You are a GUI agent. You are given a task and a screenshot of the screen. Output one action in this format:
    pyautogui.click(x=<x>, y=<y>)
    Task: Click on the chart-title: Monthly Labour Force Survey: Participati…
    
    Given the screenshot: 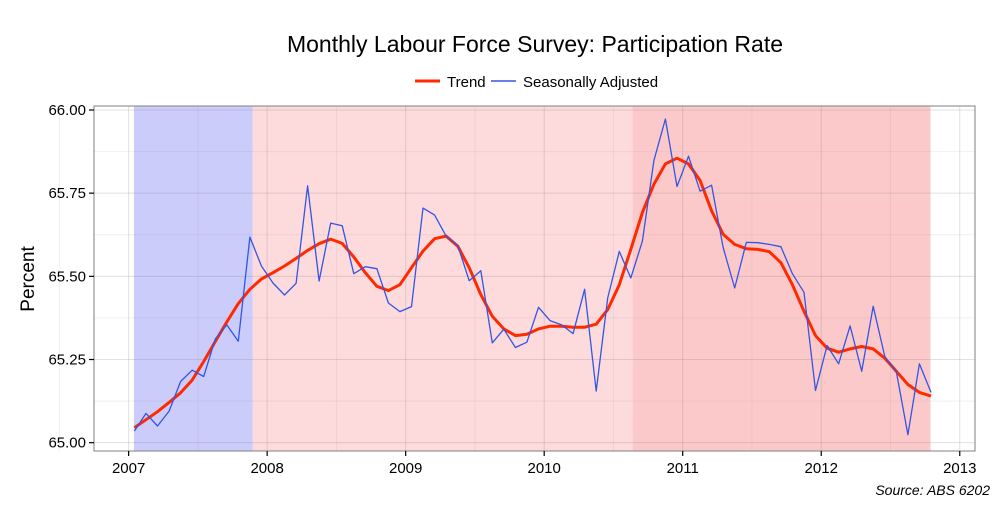 What is the action you would take?
    pyautogui.click(x=535, y=44)
    